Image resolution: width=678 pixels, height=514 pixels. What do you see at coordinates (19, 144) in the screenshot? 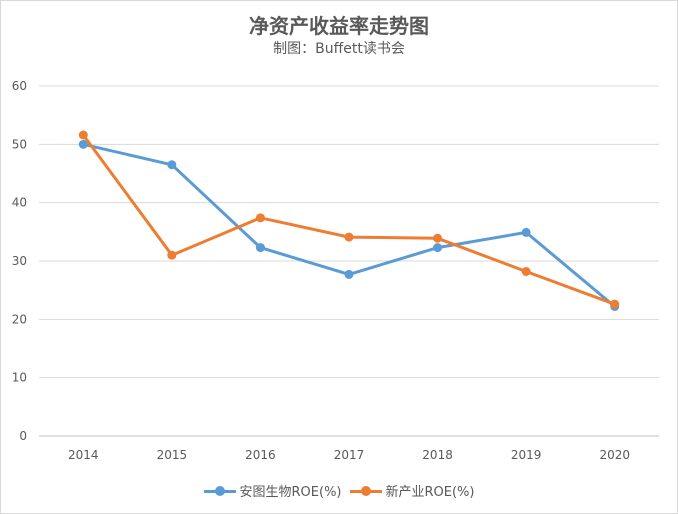
I see `y-tick-label: 50` at bounding box center [19, 144].